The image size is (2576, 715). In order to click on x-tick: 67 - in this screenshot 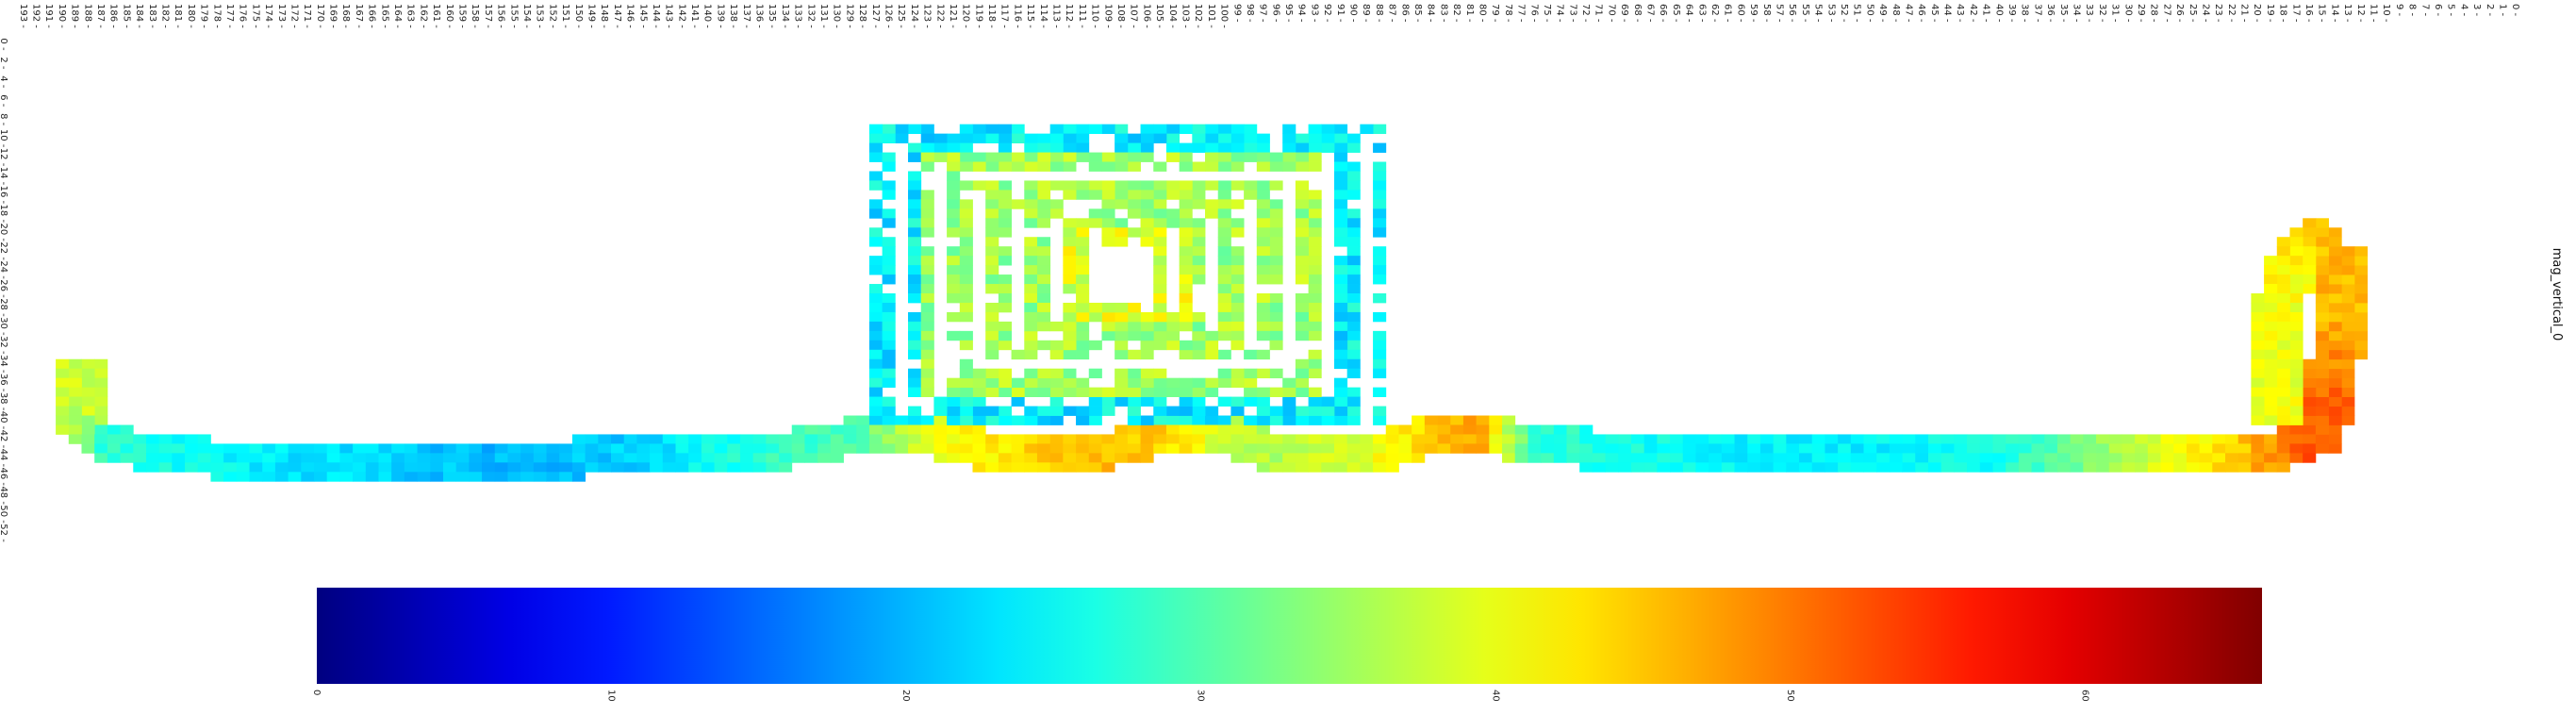, I will do `click(1650, 14)`.